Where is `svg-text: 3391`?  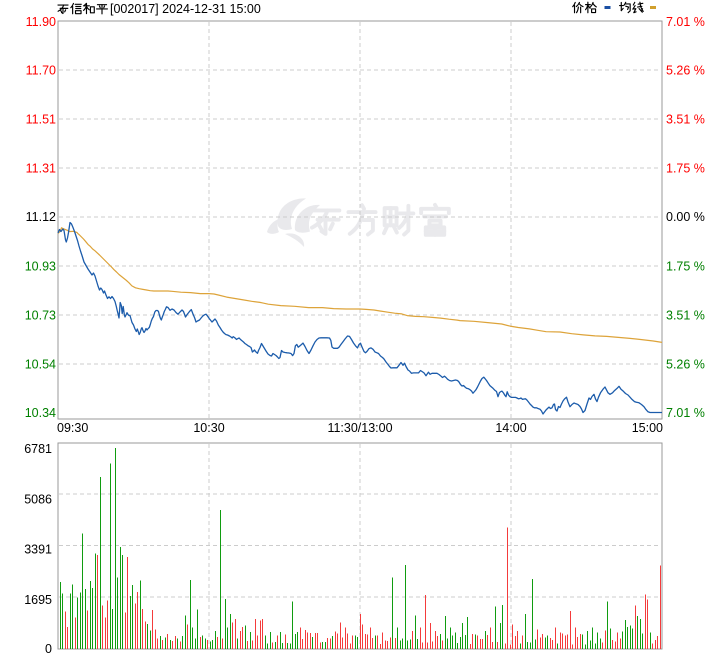 svg-text: 3391 is located at coordinates (38, 549).